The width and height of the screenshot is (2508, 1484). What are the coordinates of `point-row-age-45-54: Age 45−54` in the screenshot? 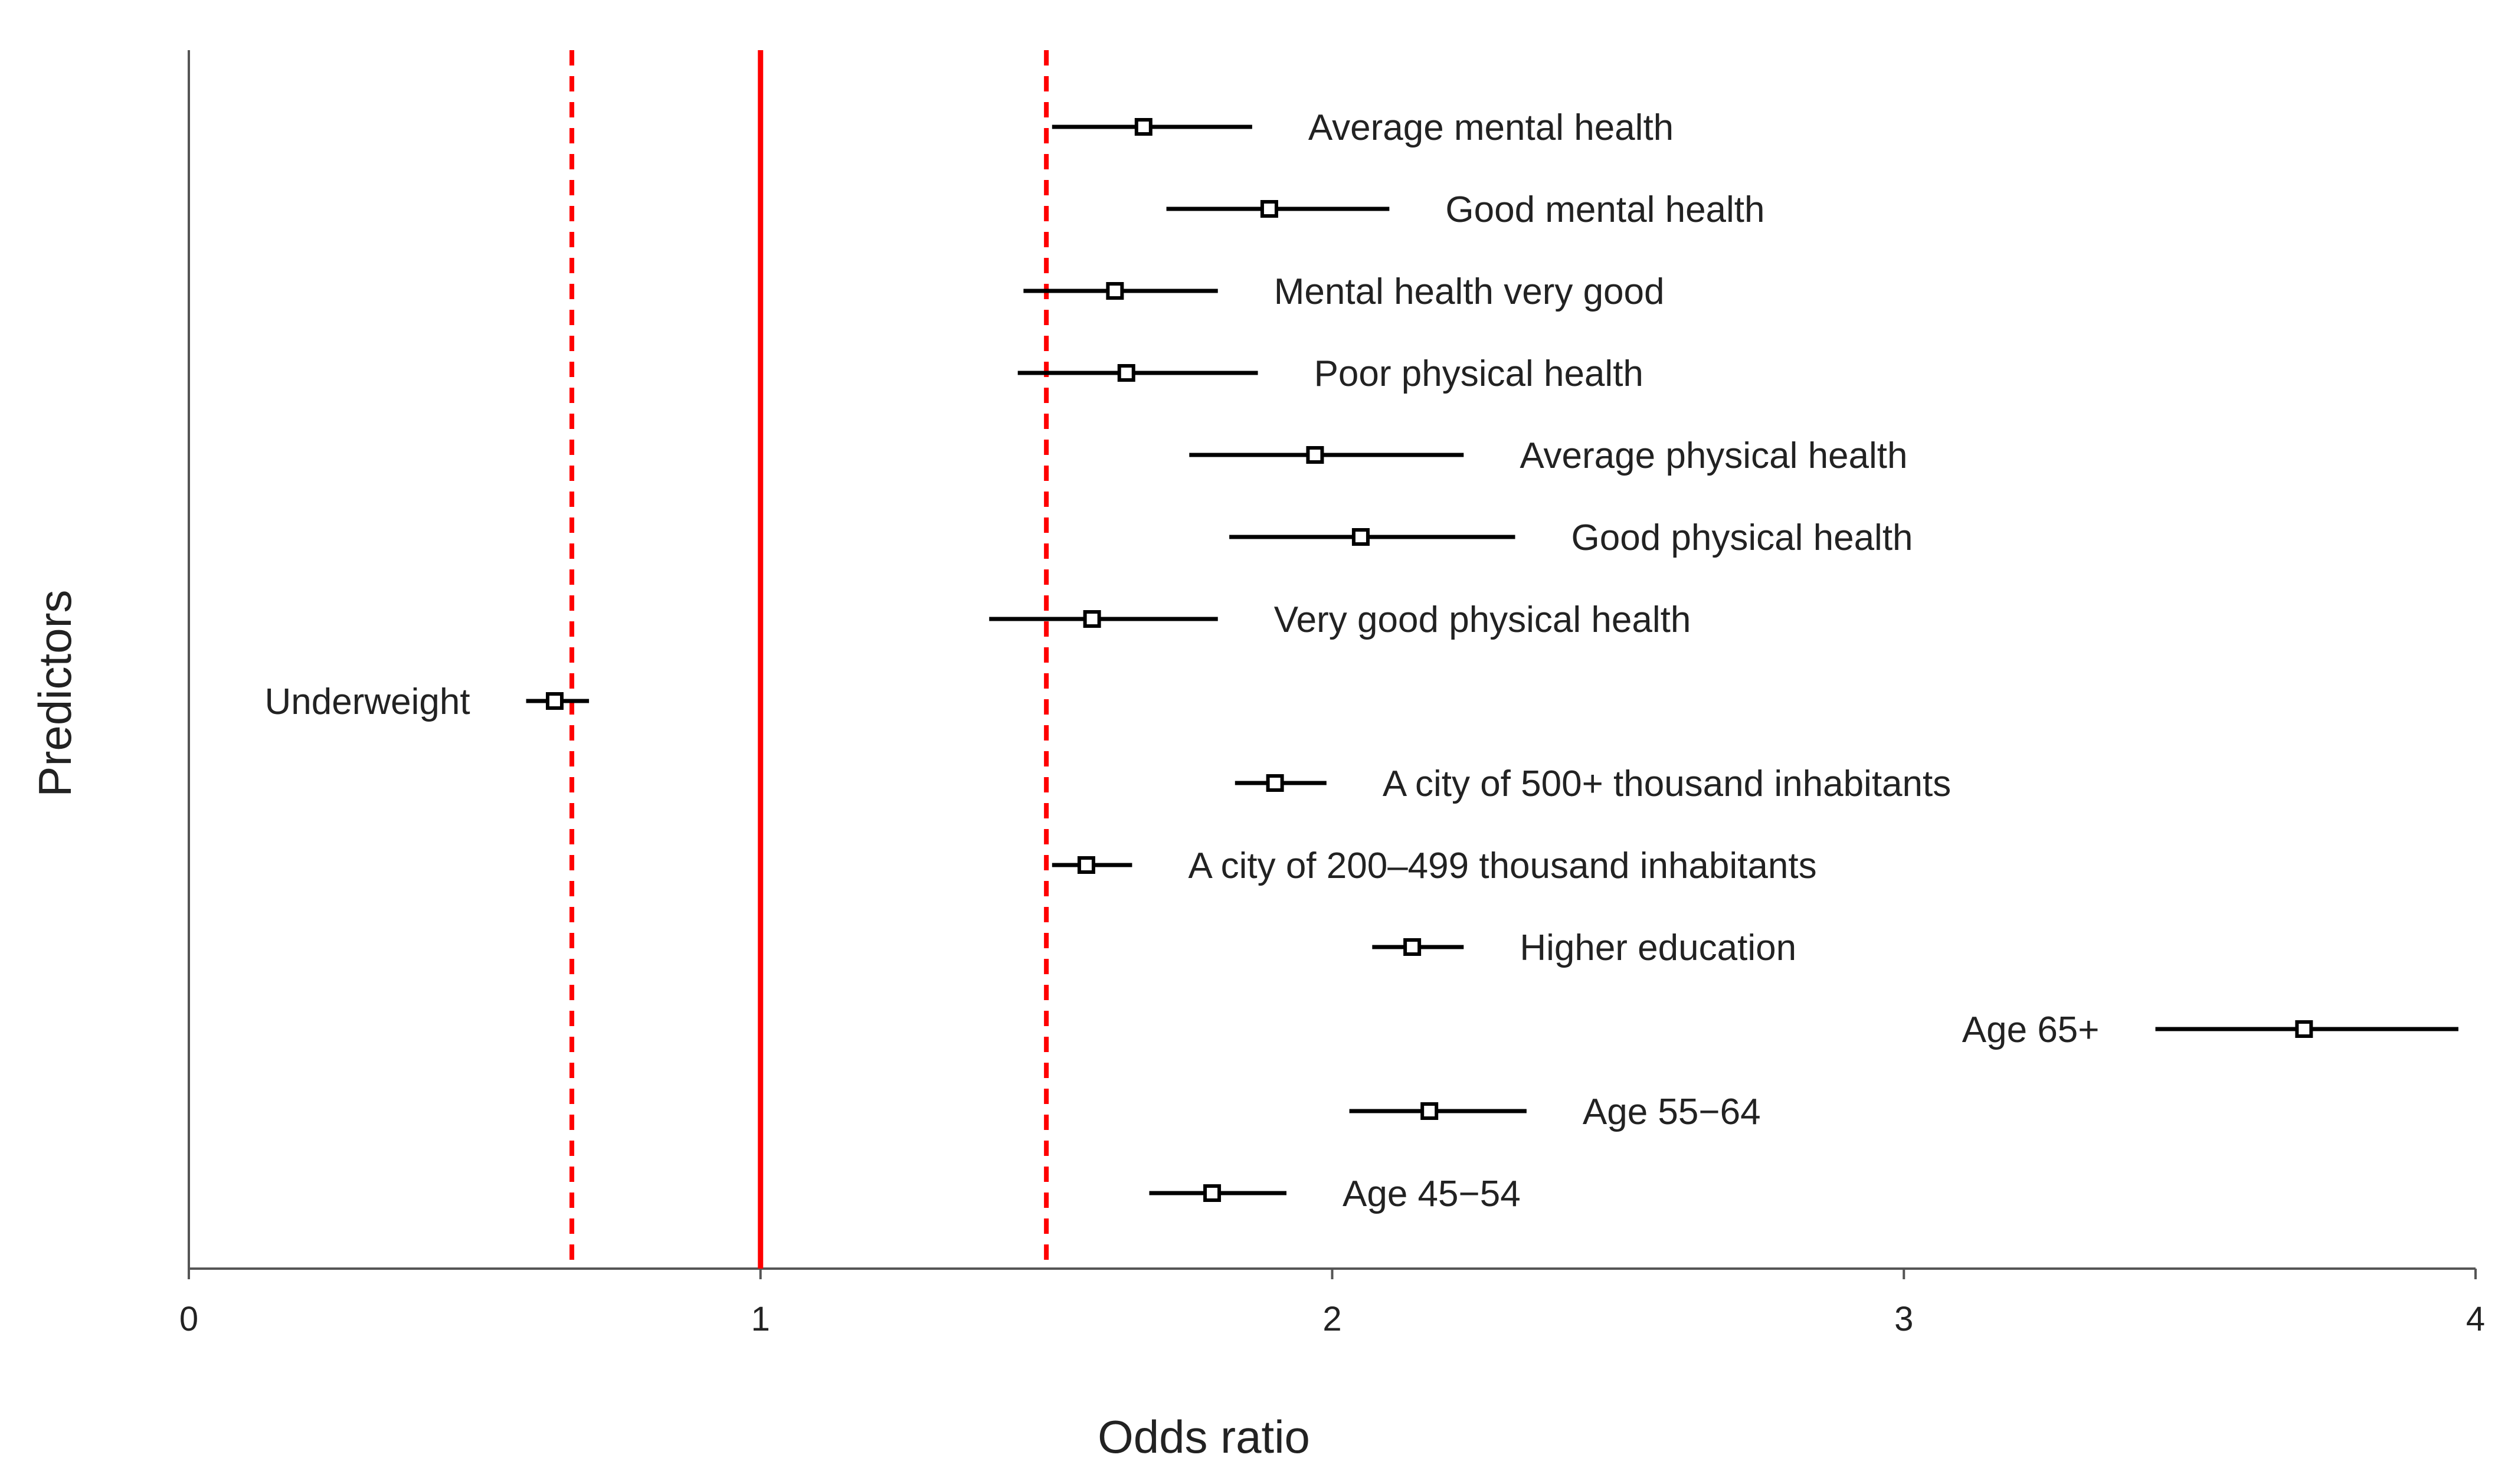 It's located at (1335, 1194).